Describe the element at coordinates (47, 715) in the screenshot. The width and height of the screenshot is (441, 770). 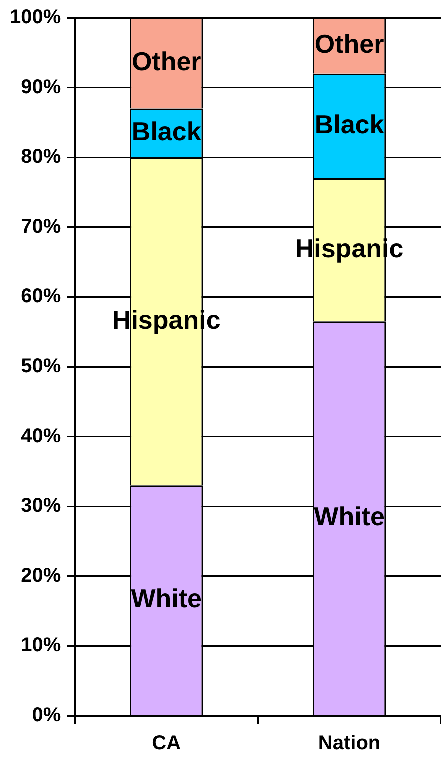
I see `y-tick-label: 0%` at that location.